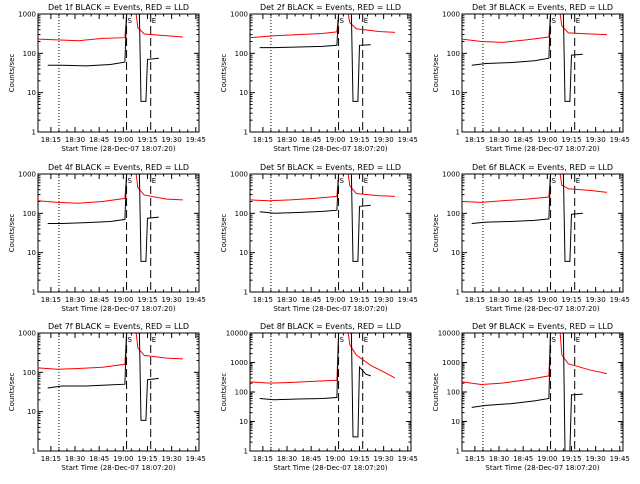 This screenshot has height=484, width=640. Describe the element at coordinates (542, 326) in the screenshot. I see `panel-title: Det 9f BLACK = Events, RED = LLD` at that location.